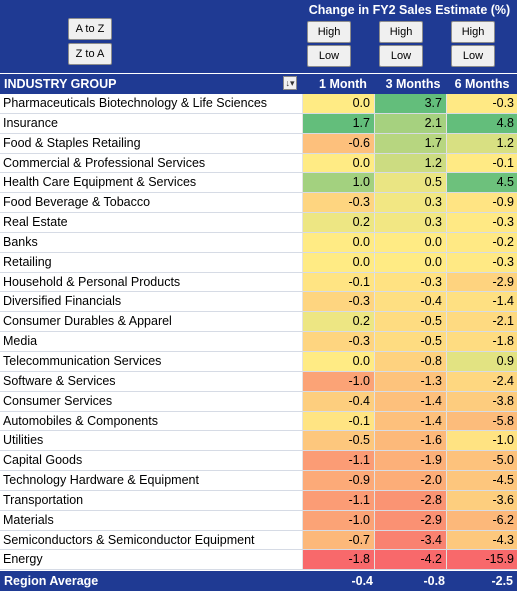 This screenshot has width=517, height=591. What do you see at coordinates (410, 203) in the screenshot?
I see `value-cell-m3: 0.3` at bounding box center [410, 203].